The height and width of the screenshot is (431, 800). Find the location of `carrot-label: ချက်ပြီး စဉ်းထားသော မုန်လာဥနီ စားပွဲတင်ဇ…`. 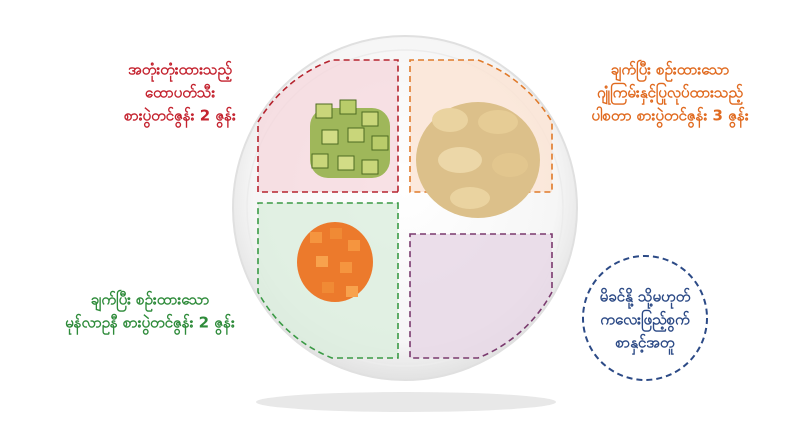

carrot-label: ချက်ပြီး စဉ်းထားသော မုန်လာဥနီ စားပွဲတင်ဇ… is located at coordinates (150, 313).